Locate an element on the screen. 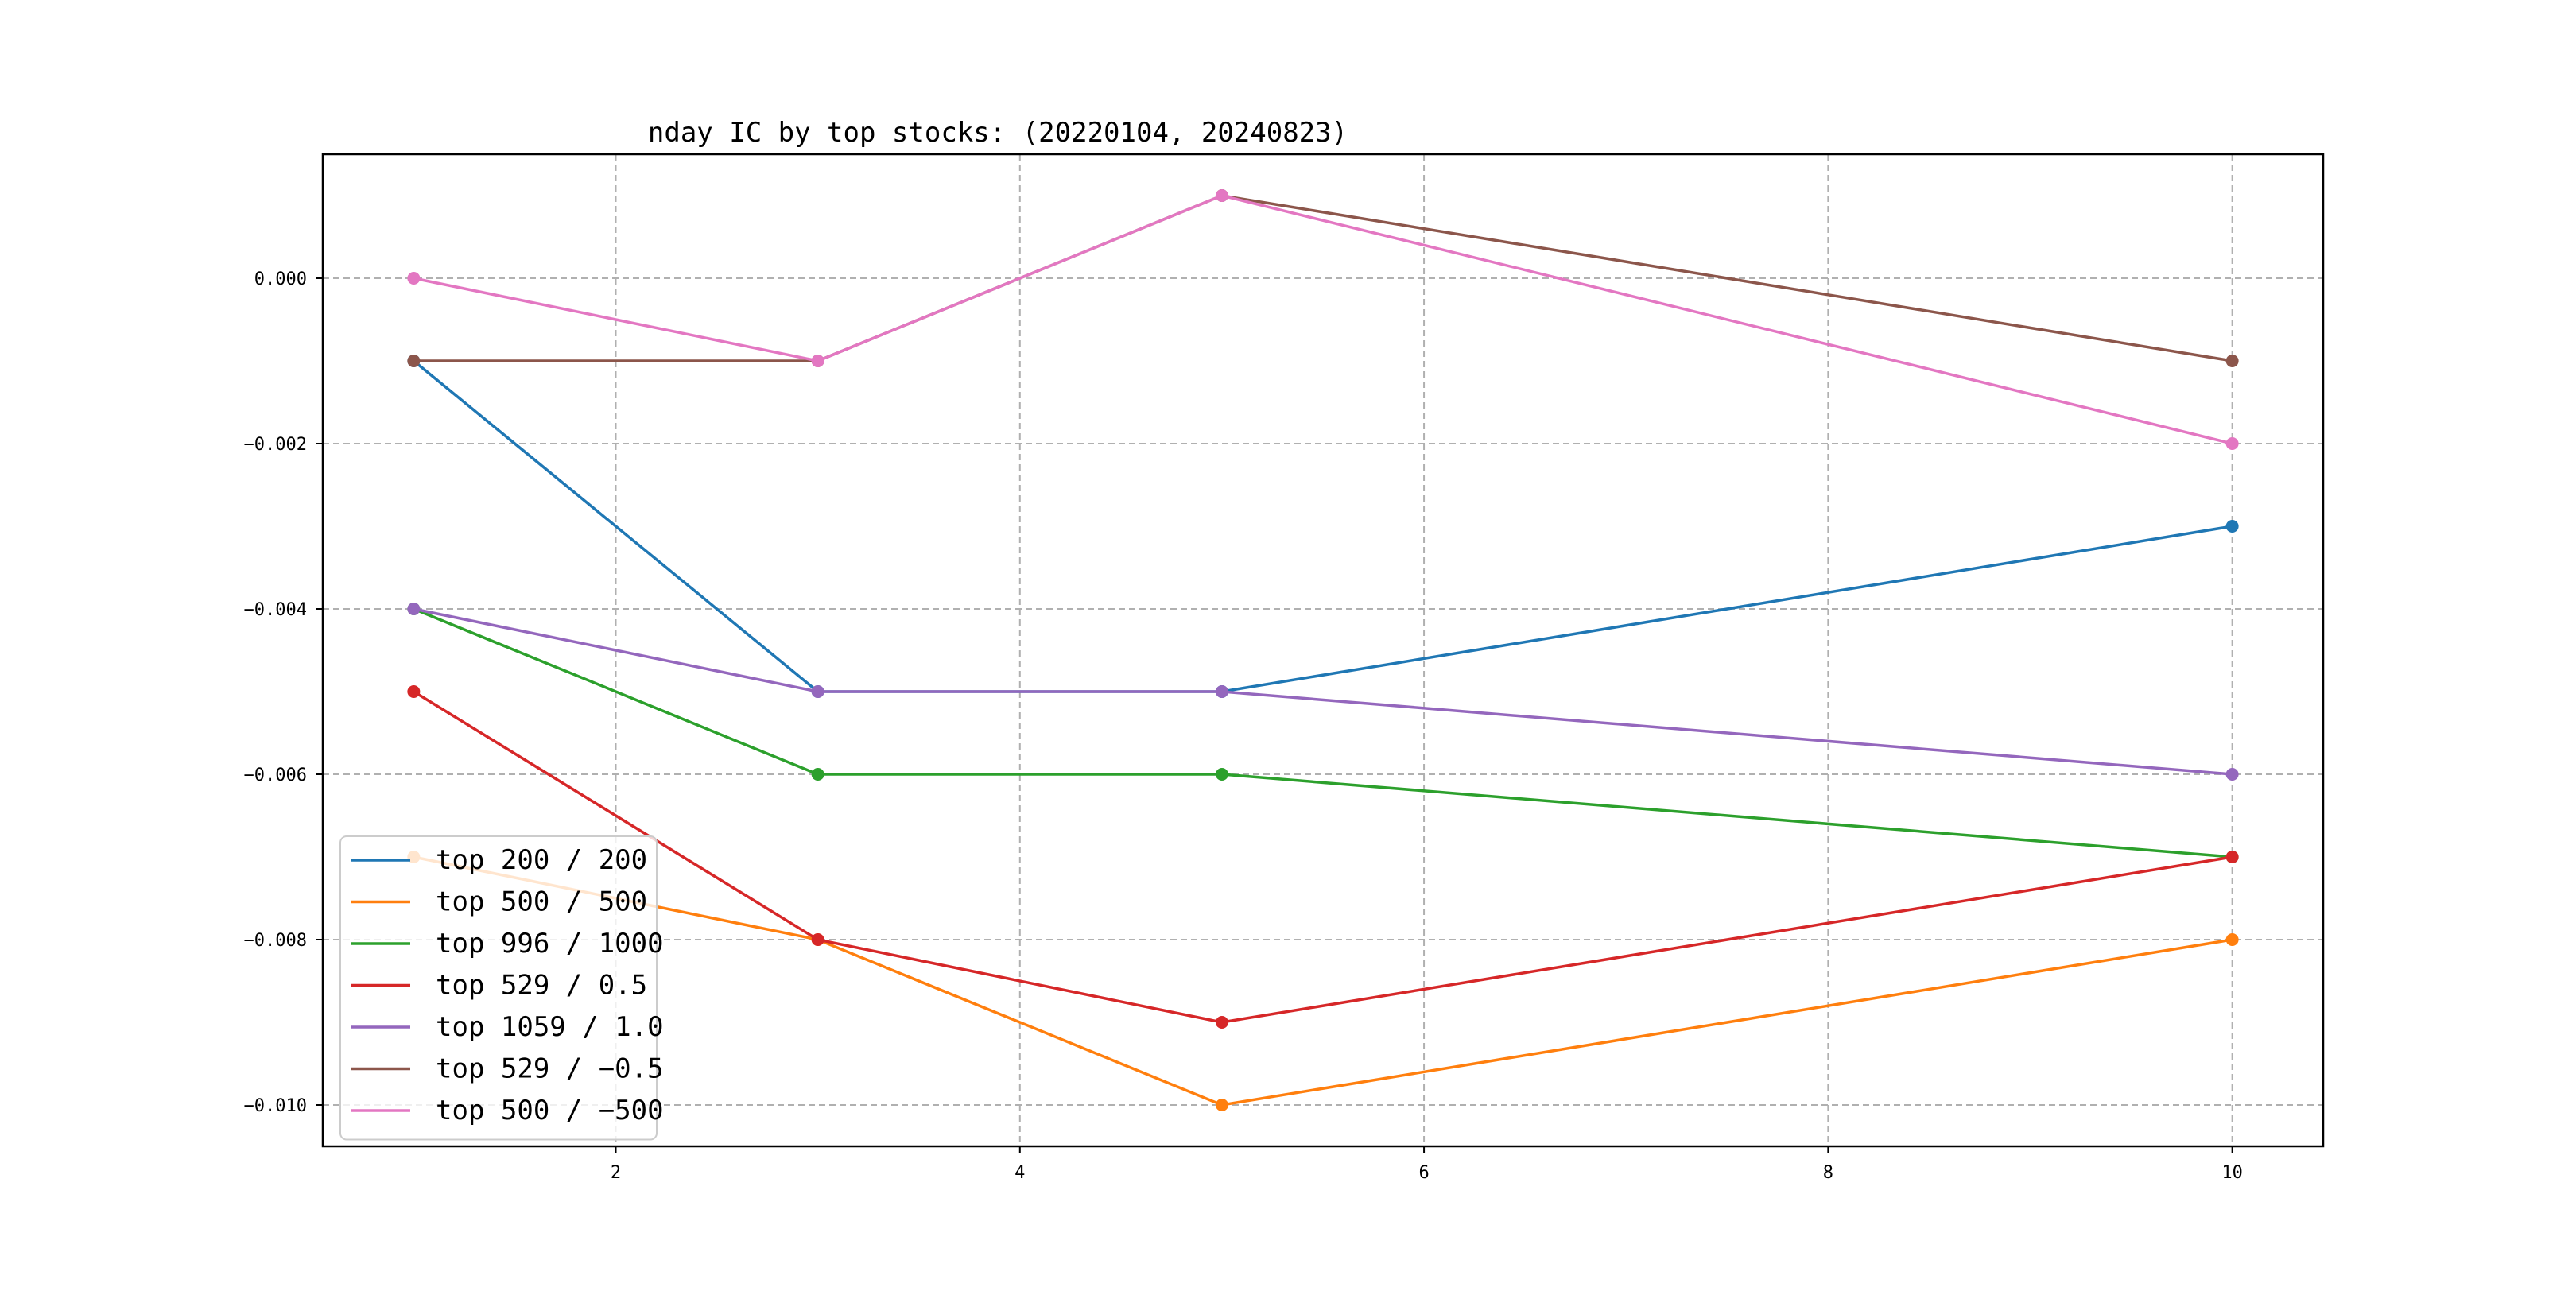 This screenshot has height=1291, width=2576. y-tick-label: −0.010 is located at coordinates (275, 1106).